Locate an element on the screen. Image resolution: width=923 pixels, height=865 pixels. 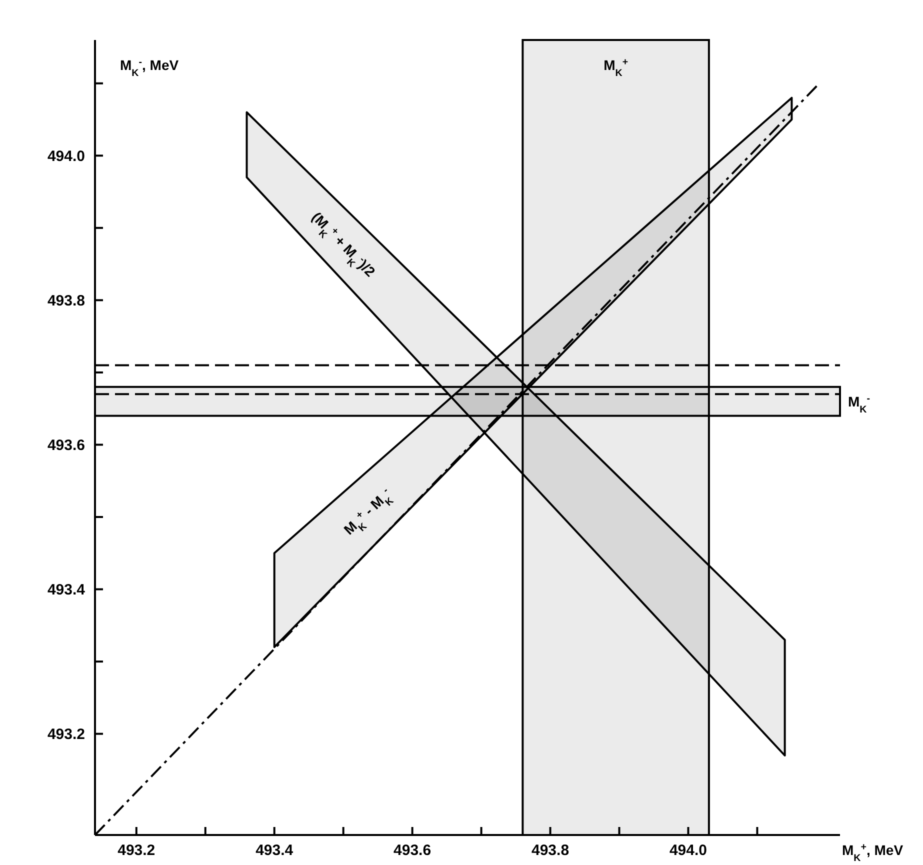
y-tick-label: 494.0 is located at coordinates (66, 156).